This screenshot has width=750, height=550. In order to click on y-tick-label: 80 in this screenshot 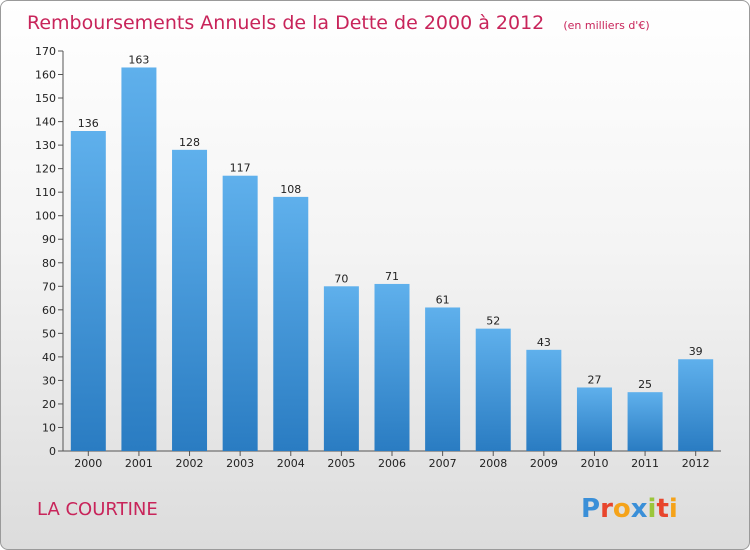, I will do `click(49, 263)`.